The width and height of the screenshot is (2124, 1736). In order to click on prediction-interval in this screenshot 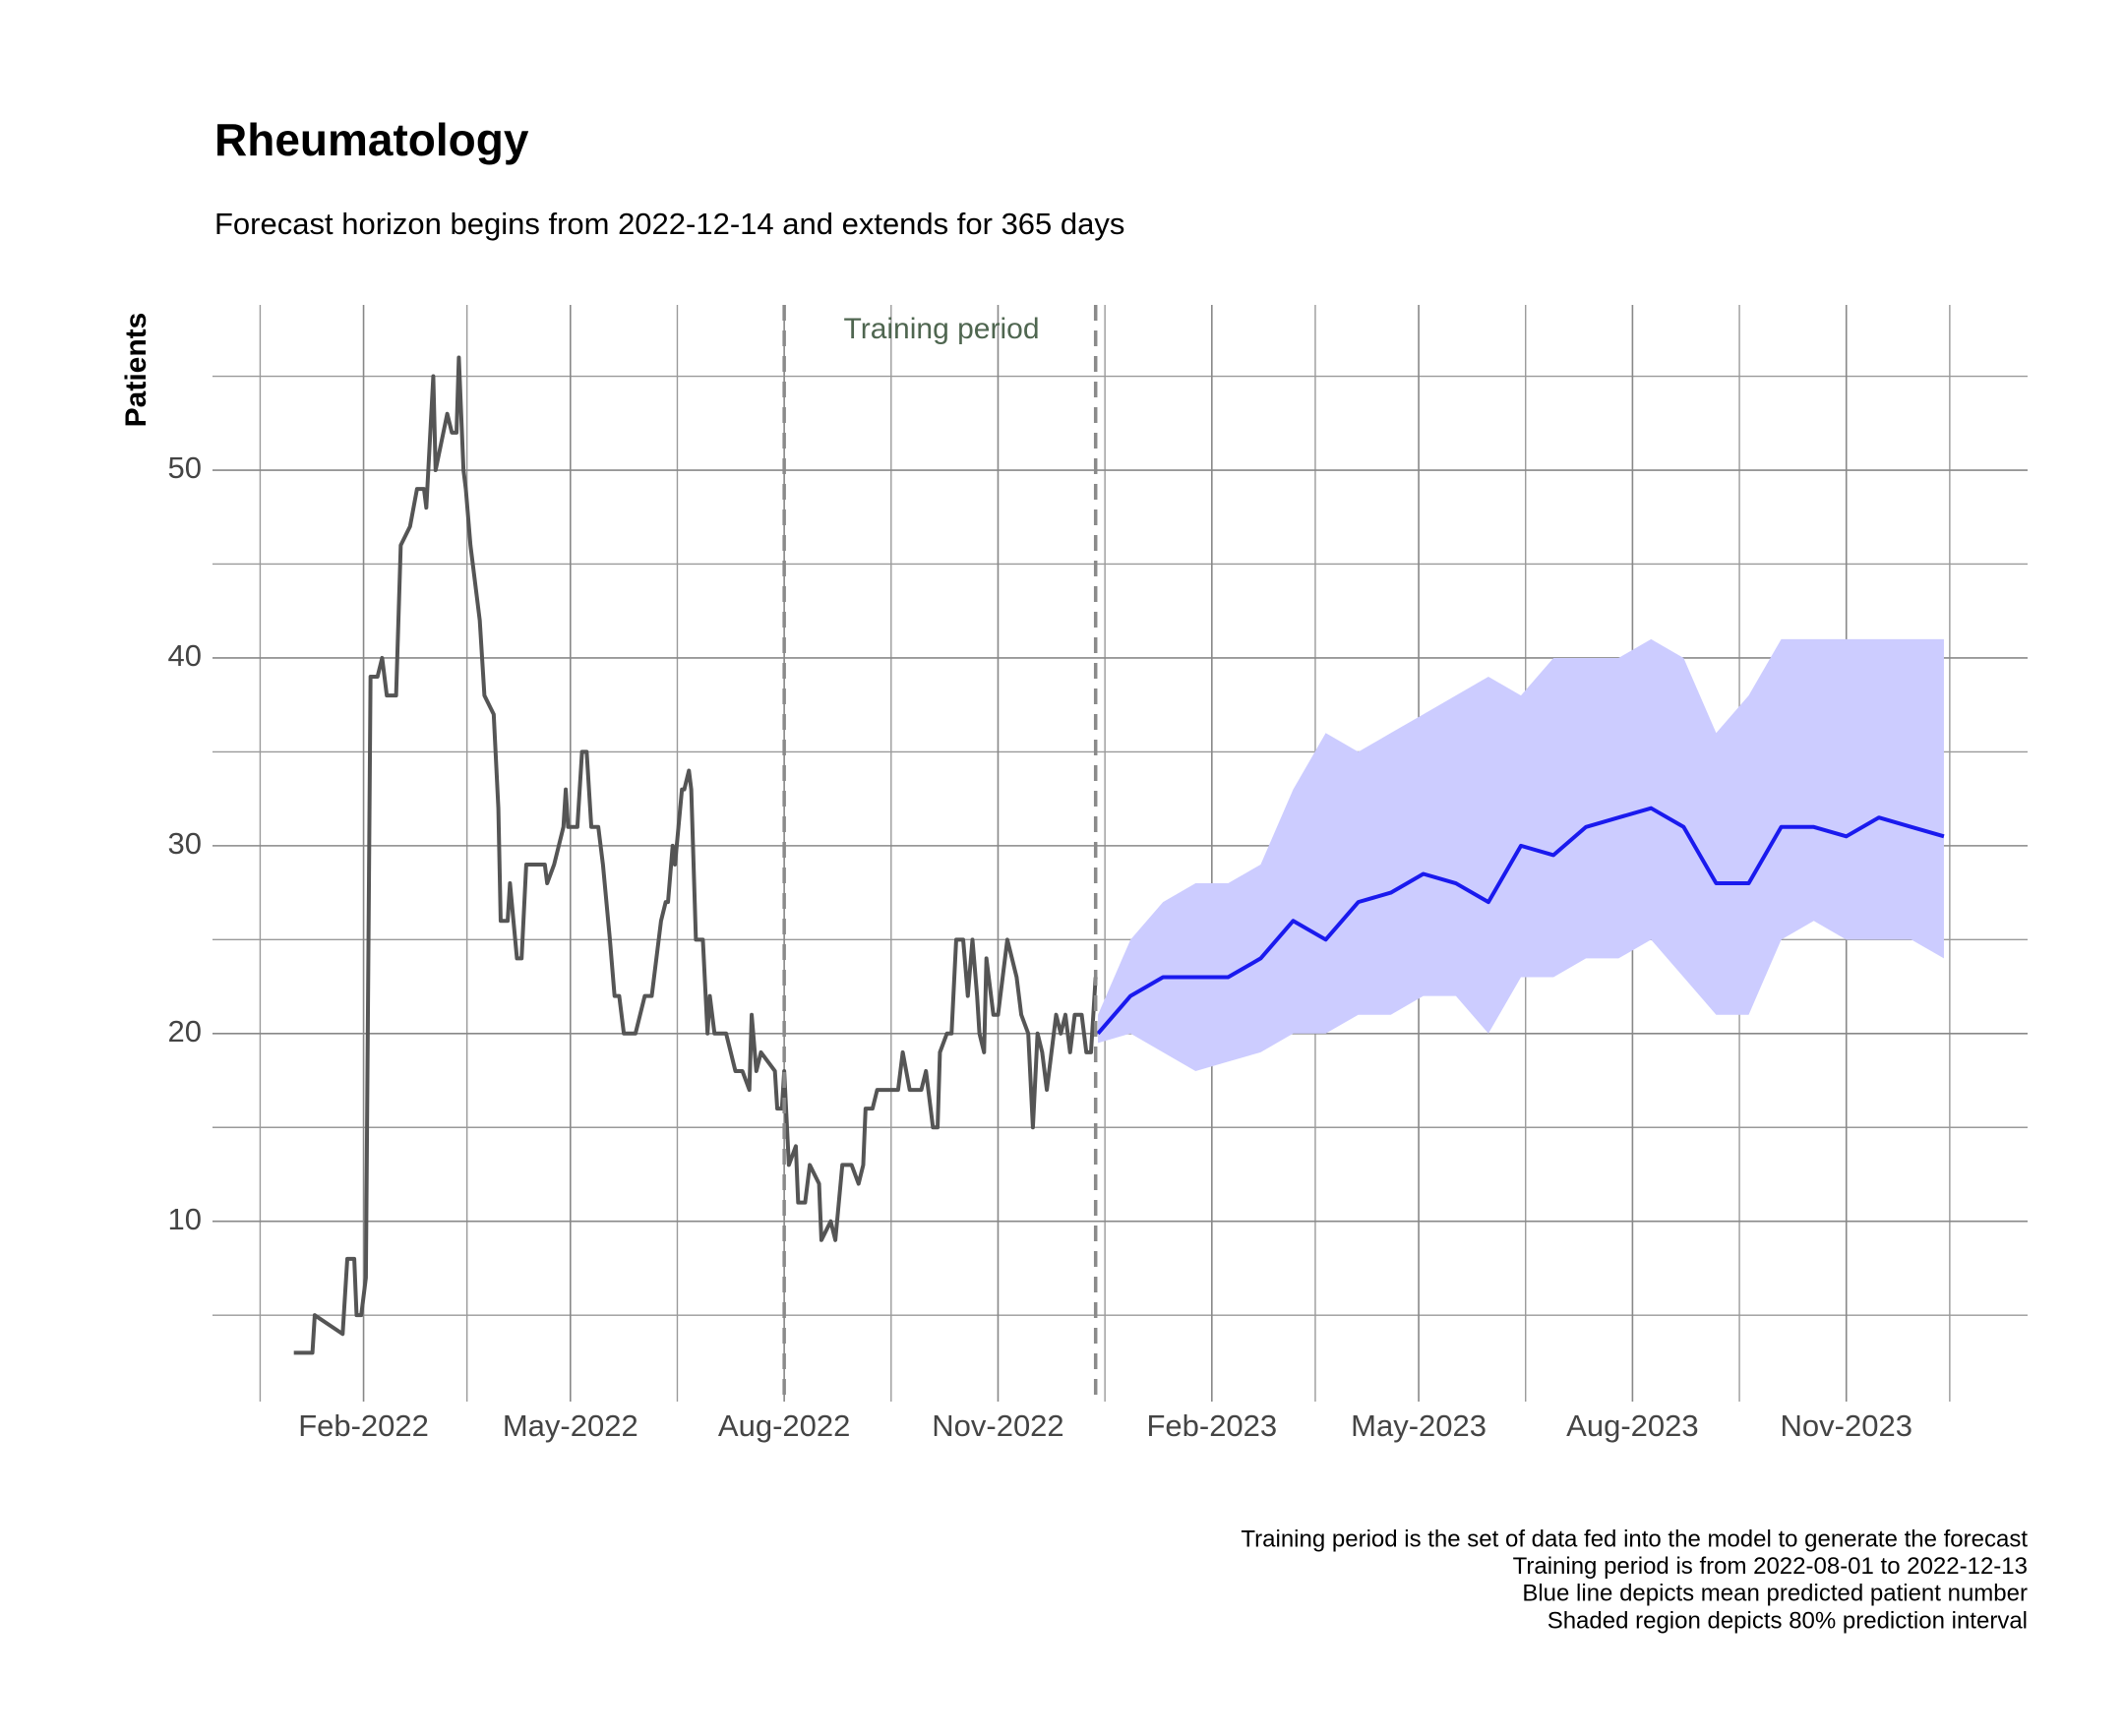, I will do `click(1521, 854)`.